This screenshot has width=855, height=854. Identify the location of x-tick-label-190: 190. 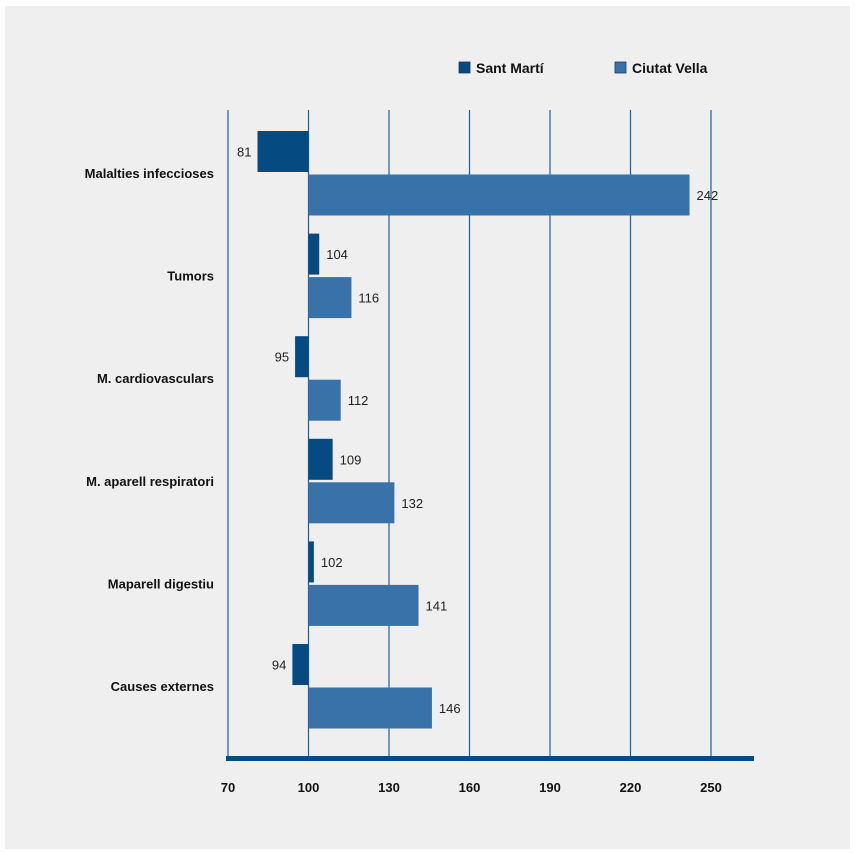
(550, 787).